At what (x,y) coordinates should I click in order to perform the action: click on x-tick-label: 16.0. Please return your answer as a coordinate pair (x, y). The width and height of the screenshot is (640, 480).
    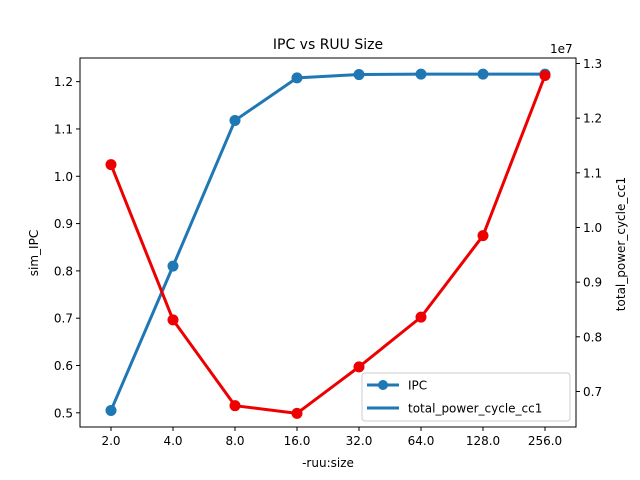
    Looking at the image, I should click on (297, 441).